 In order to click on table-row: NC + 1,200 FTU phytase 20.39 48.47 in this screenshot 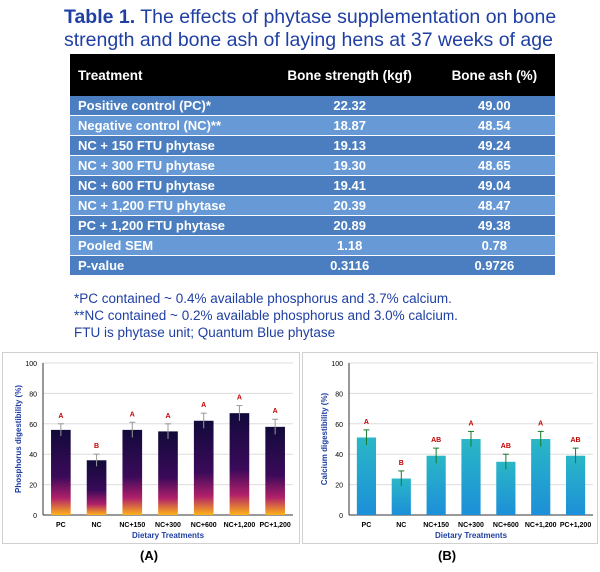, I will do `click(312, 206)`.